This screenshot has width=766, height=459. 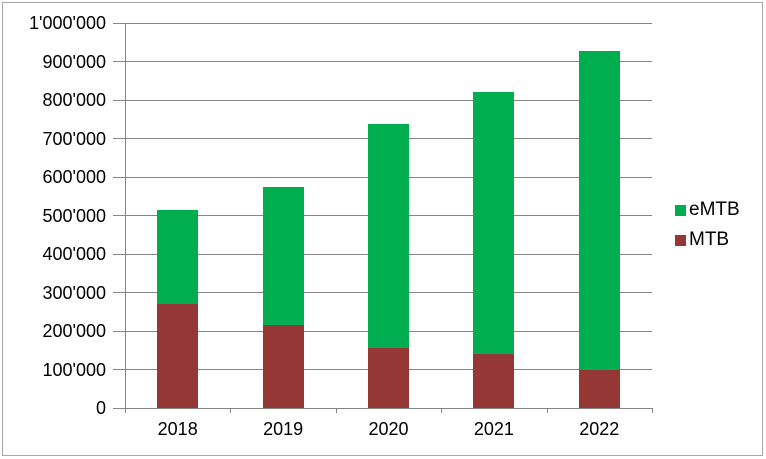 I want to click on bar-segment-emtb-2020, so click(x=388, y=236).